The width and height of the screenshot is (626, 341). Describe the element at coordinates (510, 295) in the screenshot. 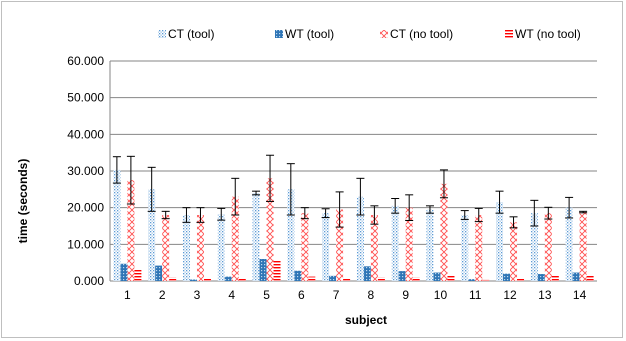

I see `x-tick-label: 12` at that location.